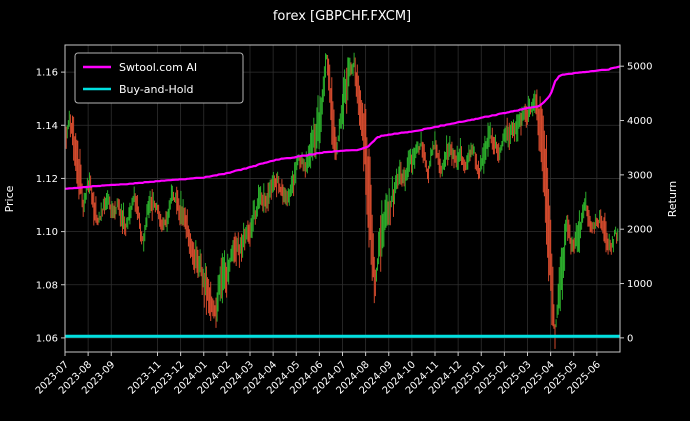 The width and height of the screenshot is (690, 421). I want to click on return-tick-label: 0, so click(630, 338).